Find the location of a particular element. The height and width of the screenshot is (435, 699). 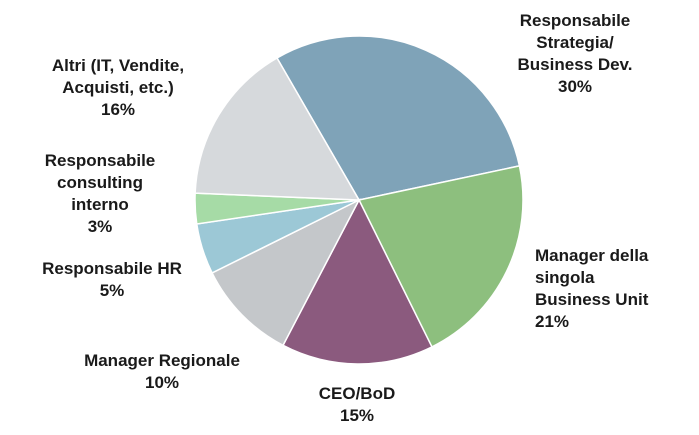

category-name: Responsabile consulting interno is located at coordinates (100, 182).